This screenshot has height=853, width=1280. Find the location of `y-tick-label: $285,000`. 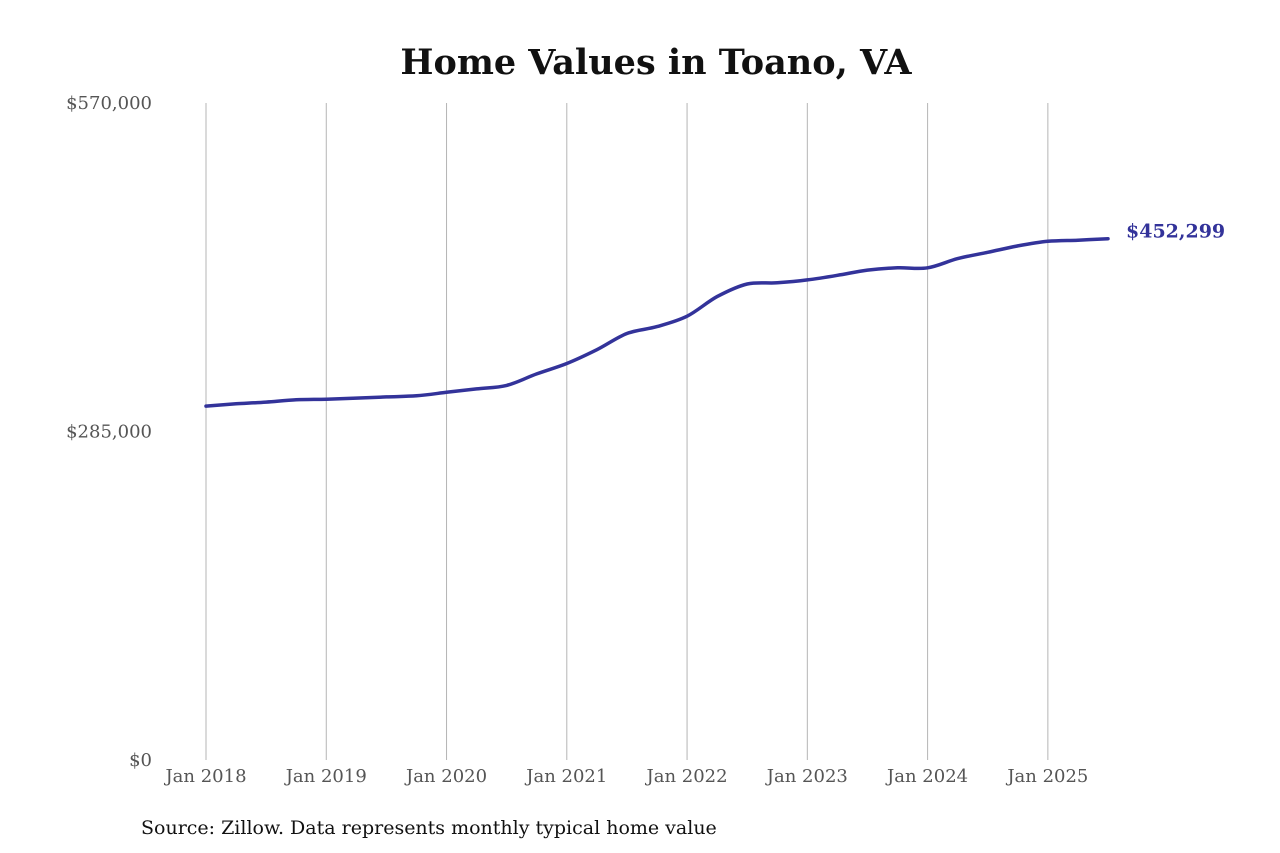

y-tick-label: $285,000 is located at coordinates (109, 432).